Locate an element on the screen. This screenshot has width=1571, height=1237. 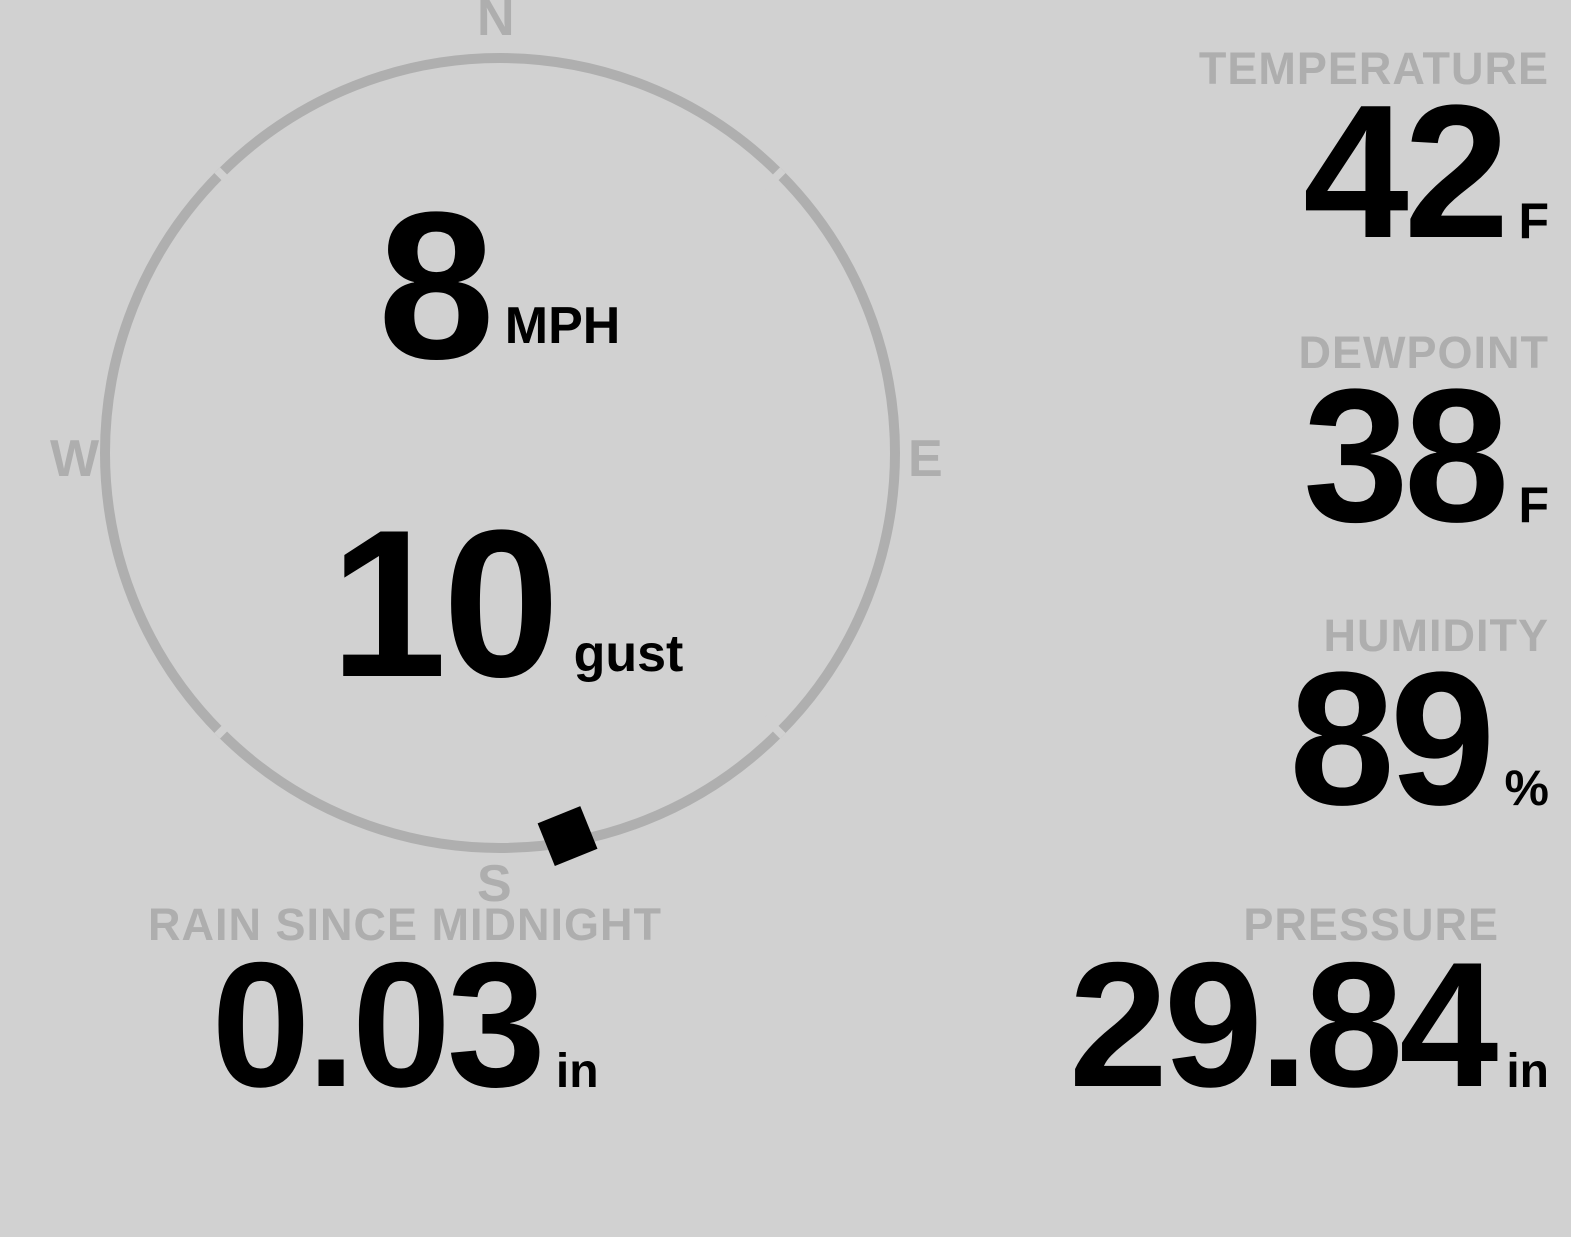
stat-temperature: TEMPERATURE 42 F is located at coordinates (1249, 160).